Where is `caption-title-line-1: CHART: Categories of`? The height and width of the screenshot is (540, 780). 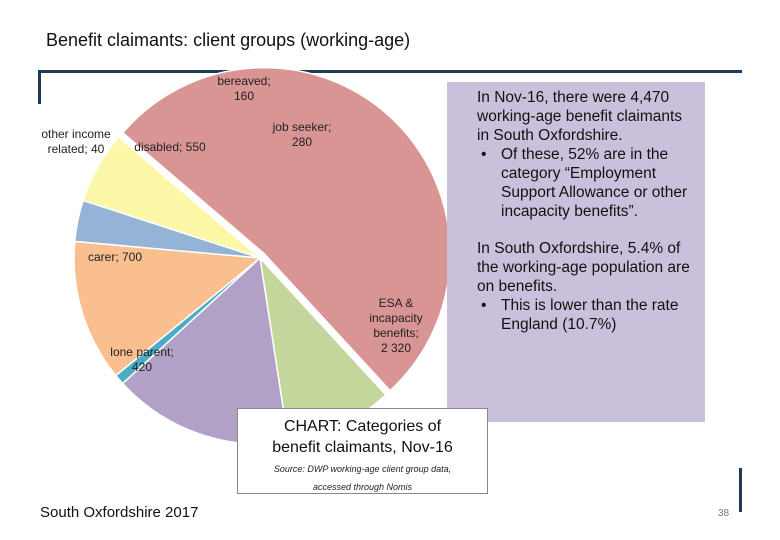
caption-title-line-1: CHART: Categories of is located at coordinates (362, 426).